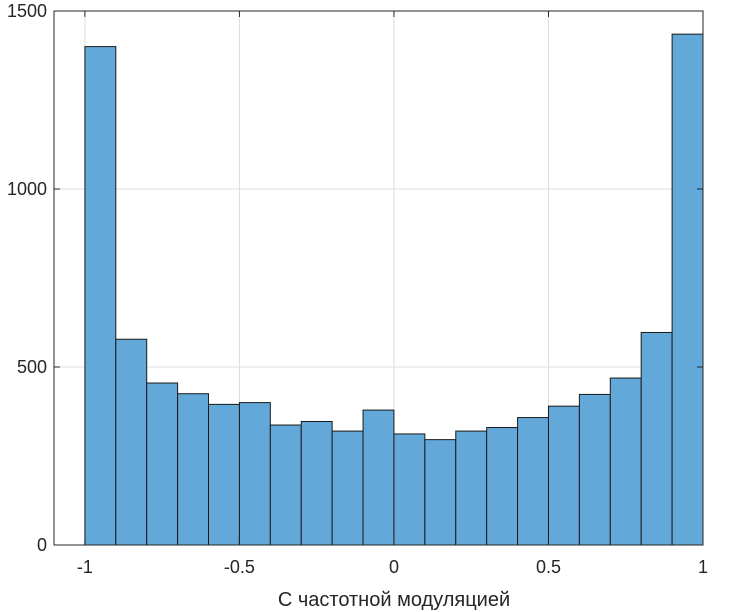 The image size is (735, 612). What do you see at coordinates (27, 189) in the screenshot?
I see `y-tick-label: 1000` at bounding box center [27, 189].